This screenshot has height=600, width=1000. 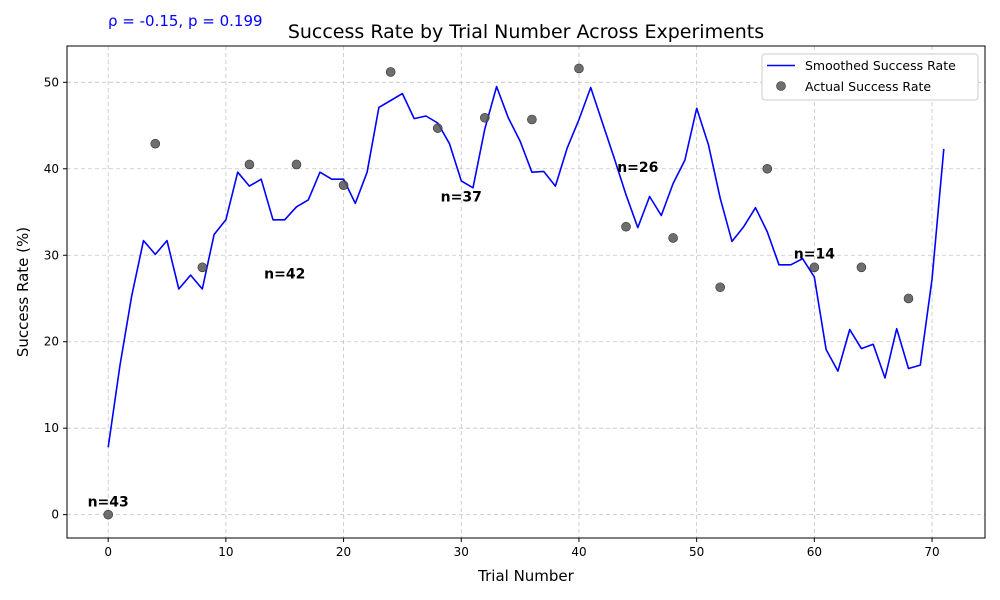 I want to click on x-axis-ticks: 0 10 20 30 40 50 60 70, so click(x=522, y=548).